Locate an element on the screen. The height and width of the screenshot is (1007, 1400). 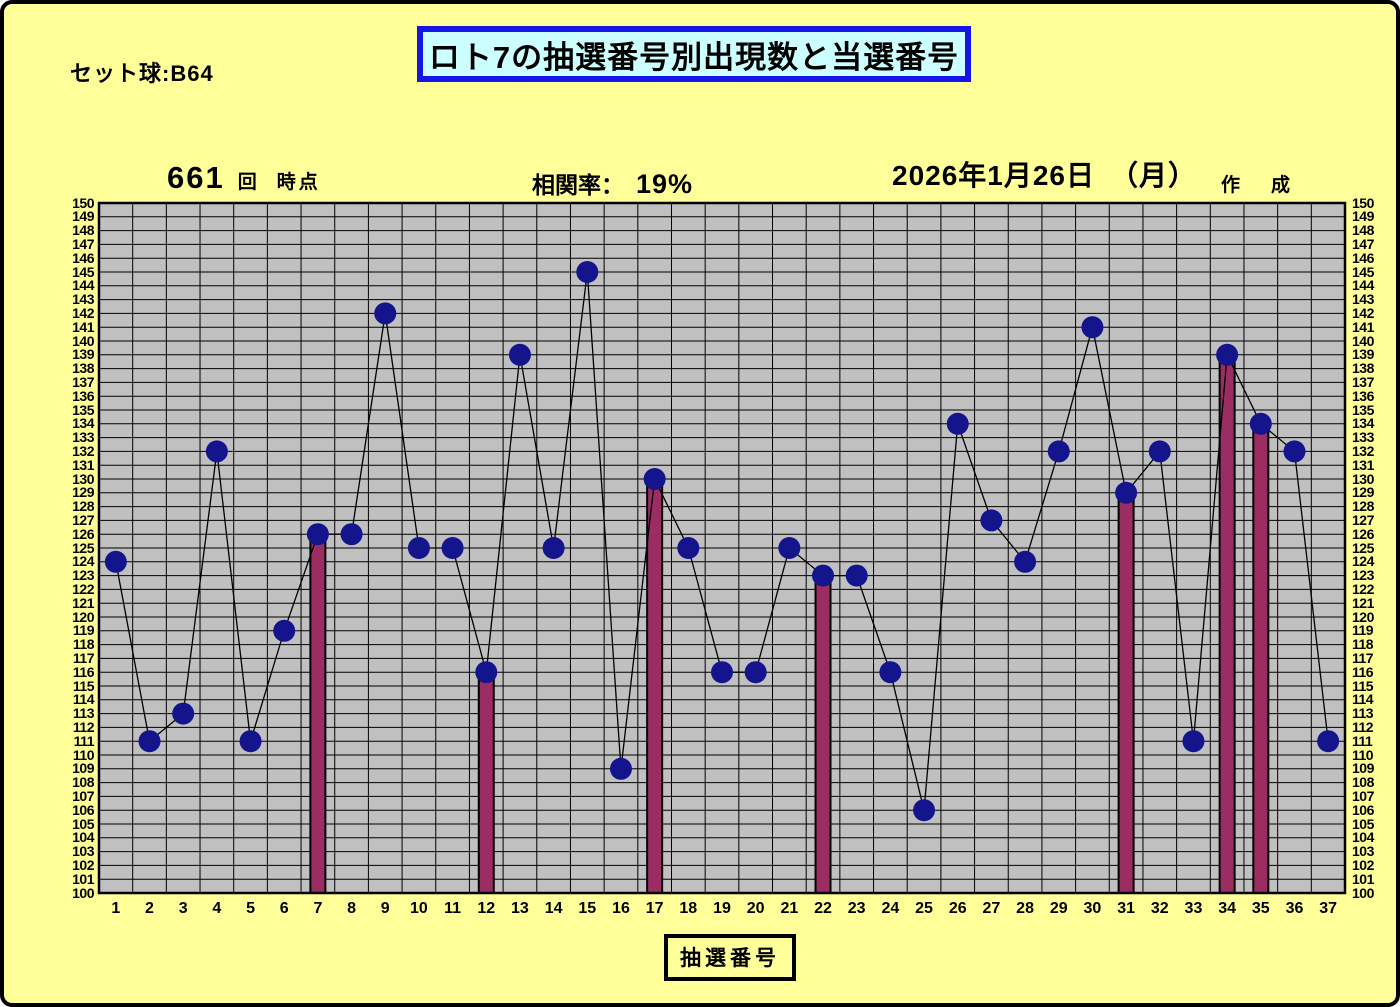
x-tick-label: 37 is located at coordinates (1328, 908).